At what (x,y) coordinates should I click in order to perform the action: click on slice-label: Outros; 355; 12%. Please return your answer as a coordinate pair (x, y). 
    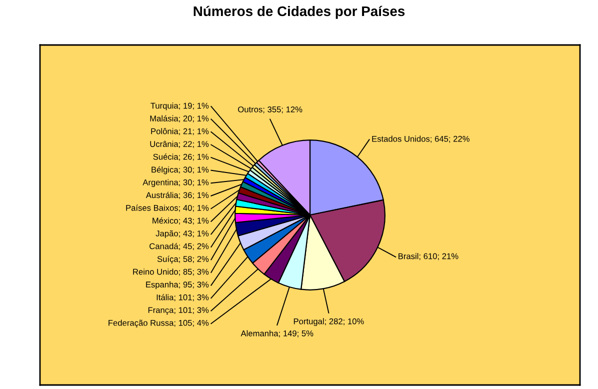
    Looking at the image, I should click on (270, 110).